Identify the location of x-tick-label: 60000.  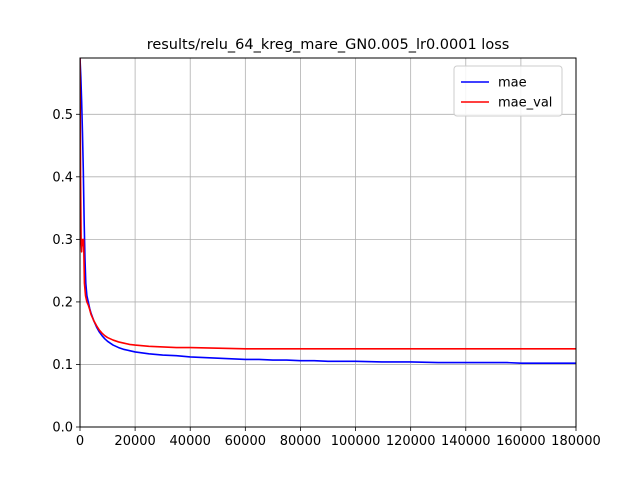
(245, 441).